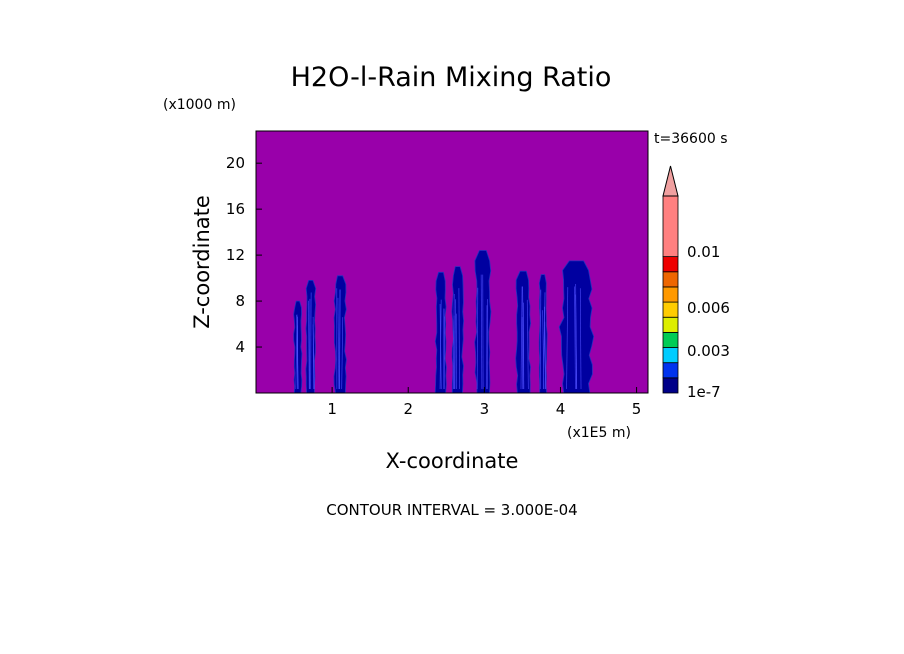  What do you see at coordinates (708, 351) in the screenshot?
I see `colorbar-label: 0.003` at bounding box center [708, 351].